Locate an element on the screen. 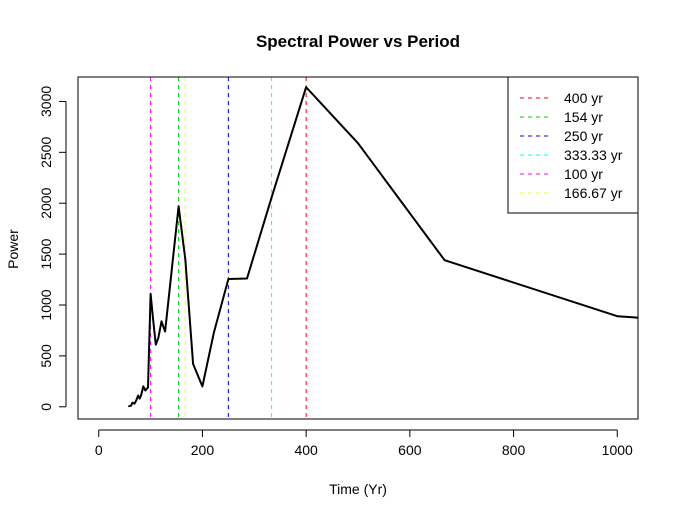 Image resolution: width=679 pixels, height=518 pixels. legend-box is located at coordinates (573, 145).